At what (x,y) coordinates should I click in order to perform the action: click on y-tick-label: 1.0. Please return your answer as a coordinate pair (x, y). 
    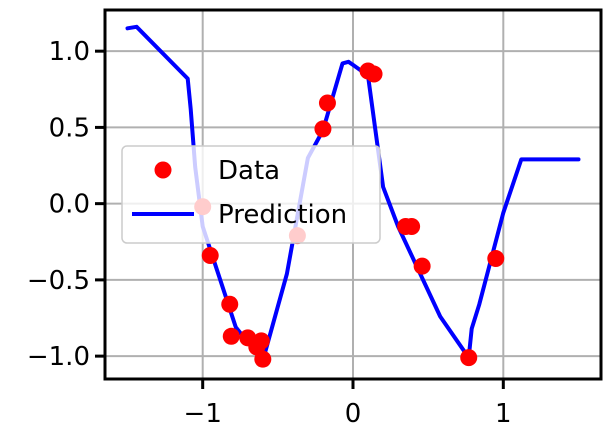
    Looking at the image, I should click on (69, 52).